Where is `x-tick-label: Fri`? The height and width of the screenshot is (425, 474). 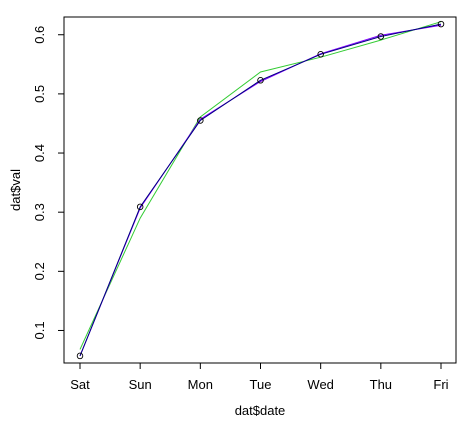
x-tick-label: Fri is located at coordinates (440, 384).